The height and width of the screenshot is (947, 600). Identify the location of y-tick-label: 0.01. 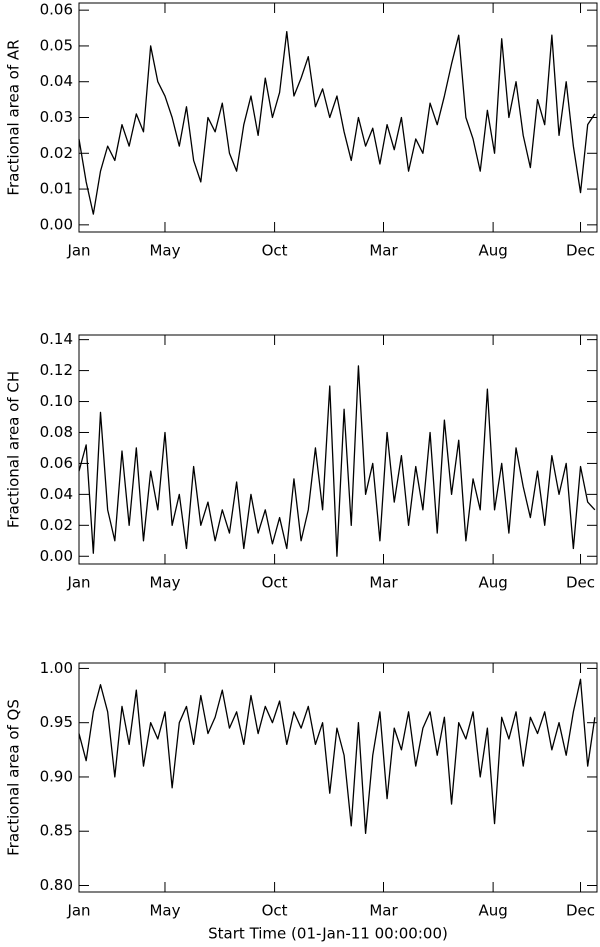
(56, 189).